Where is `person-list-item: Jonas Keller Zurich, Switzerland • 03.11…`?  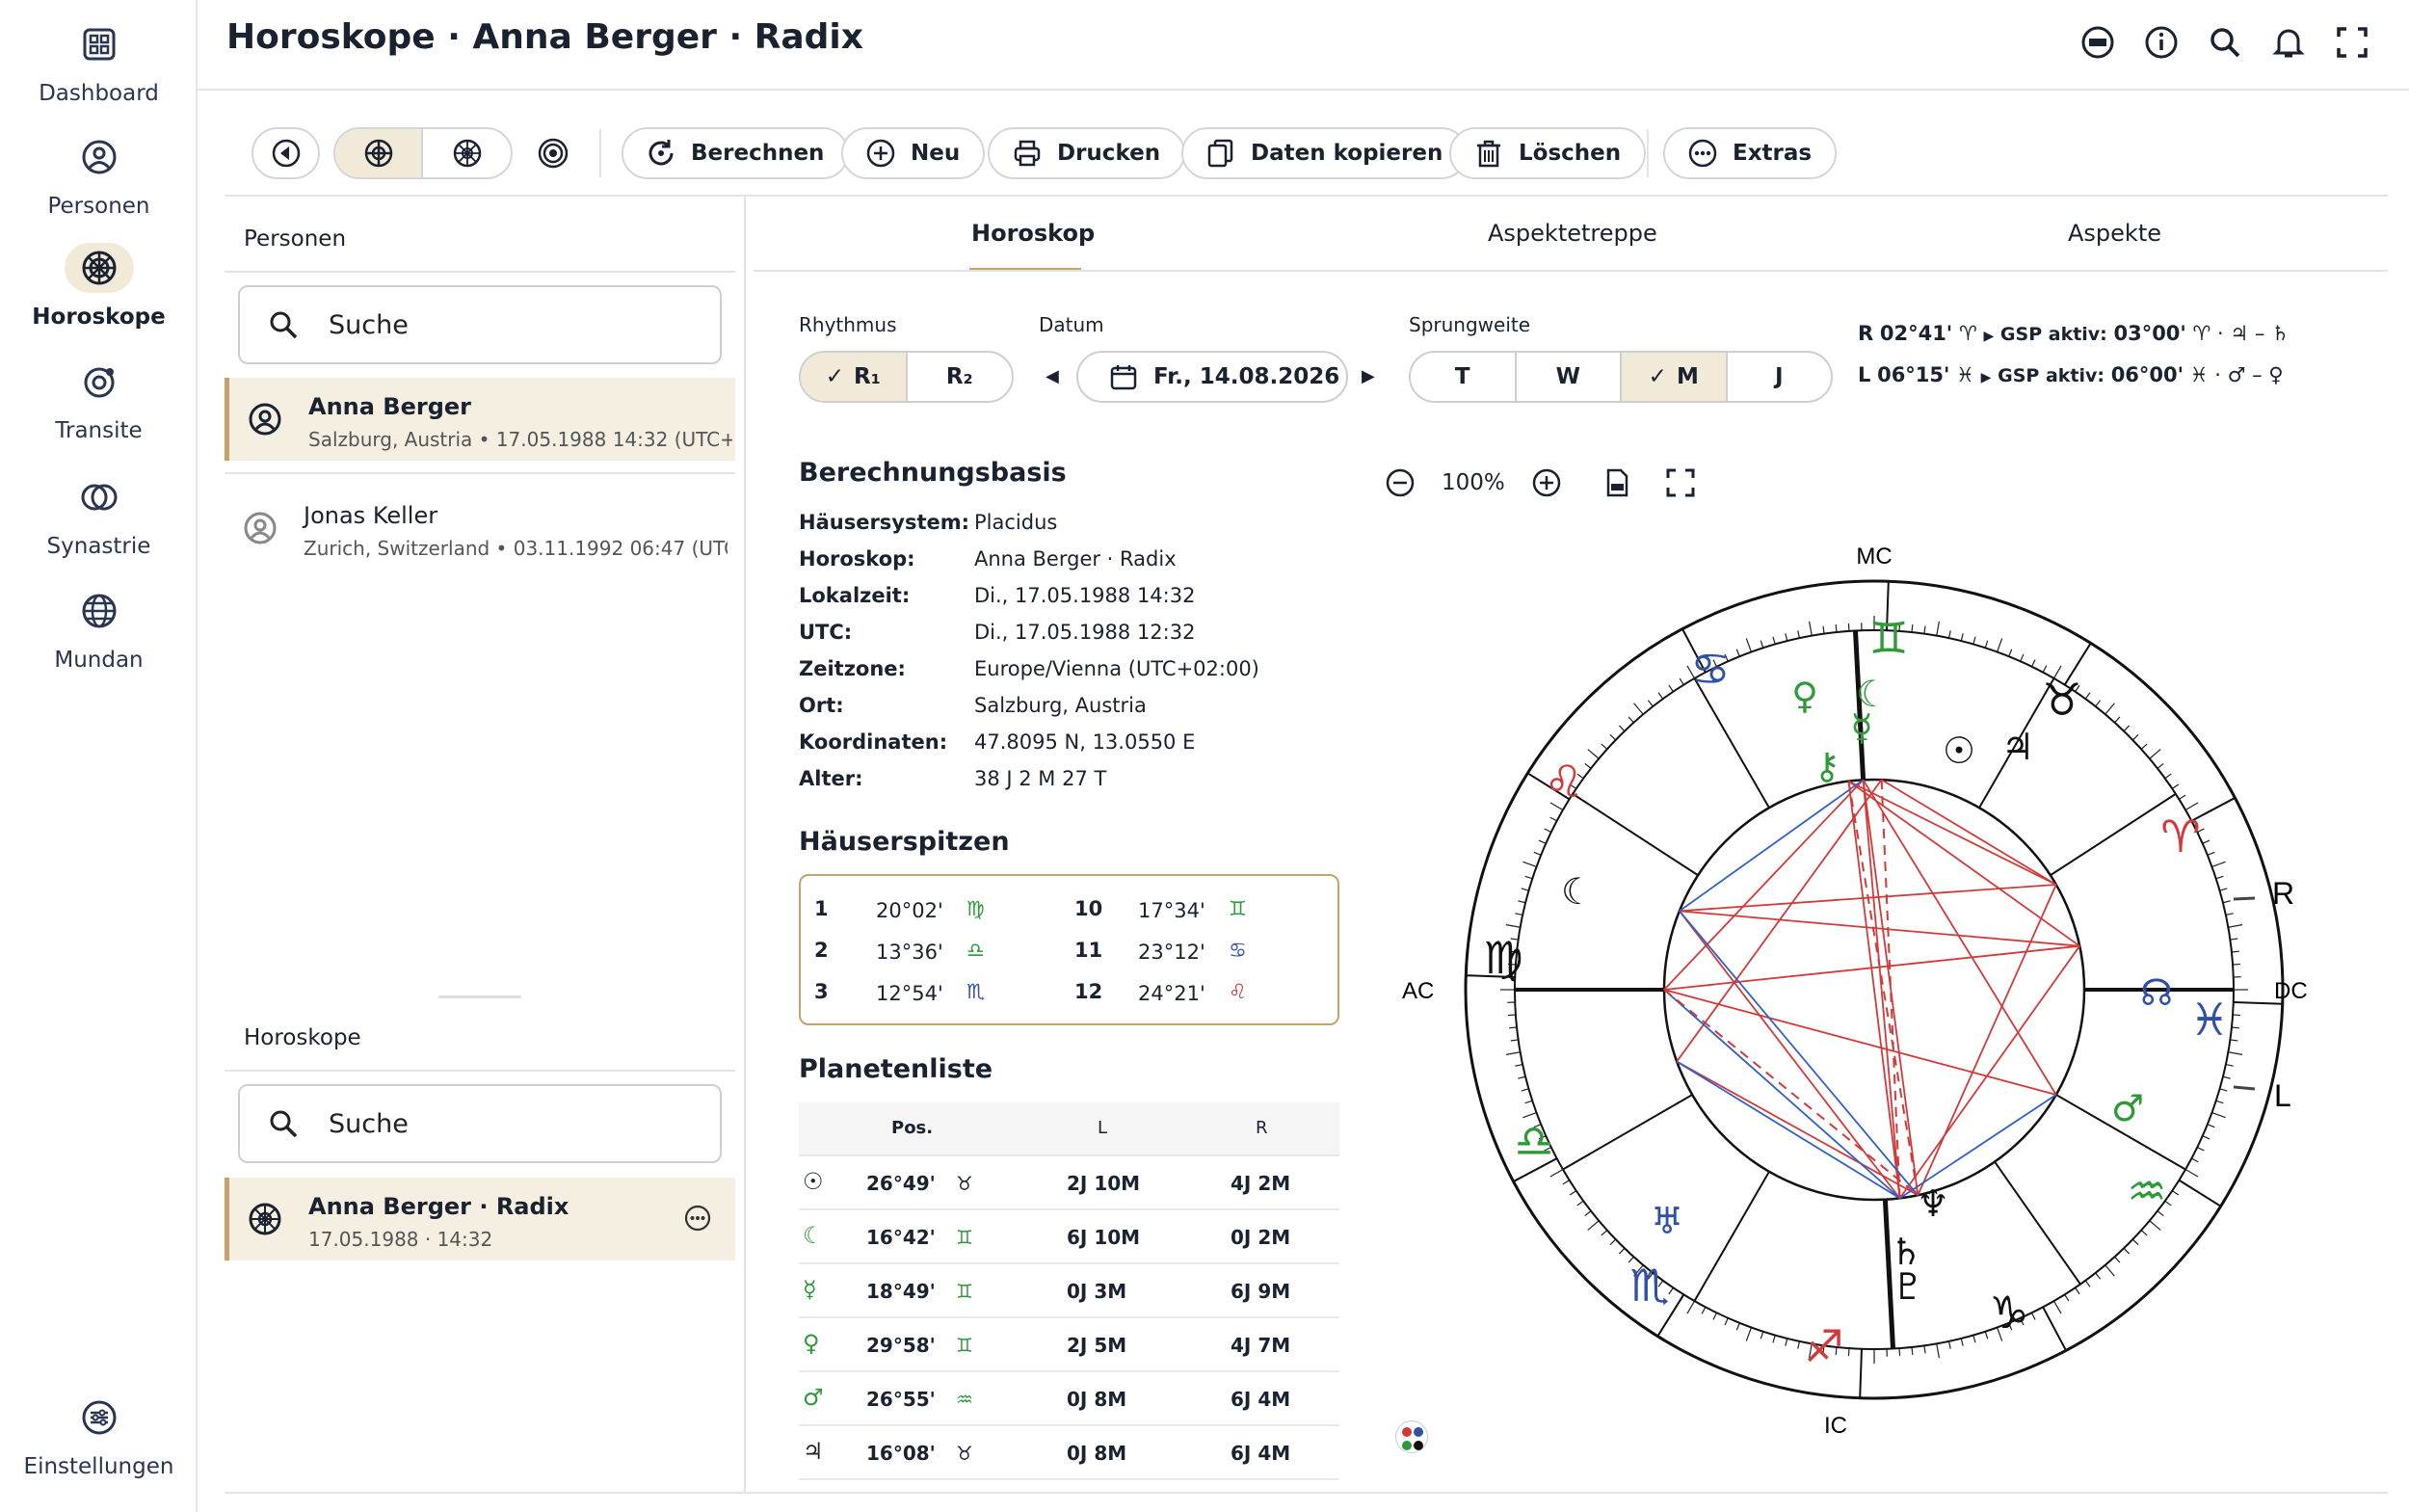 person-list-item: Jonas Keller Zurich, Switzerland • 03.11… is located at coordinates (480, 529).